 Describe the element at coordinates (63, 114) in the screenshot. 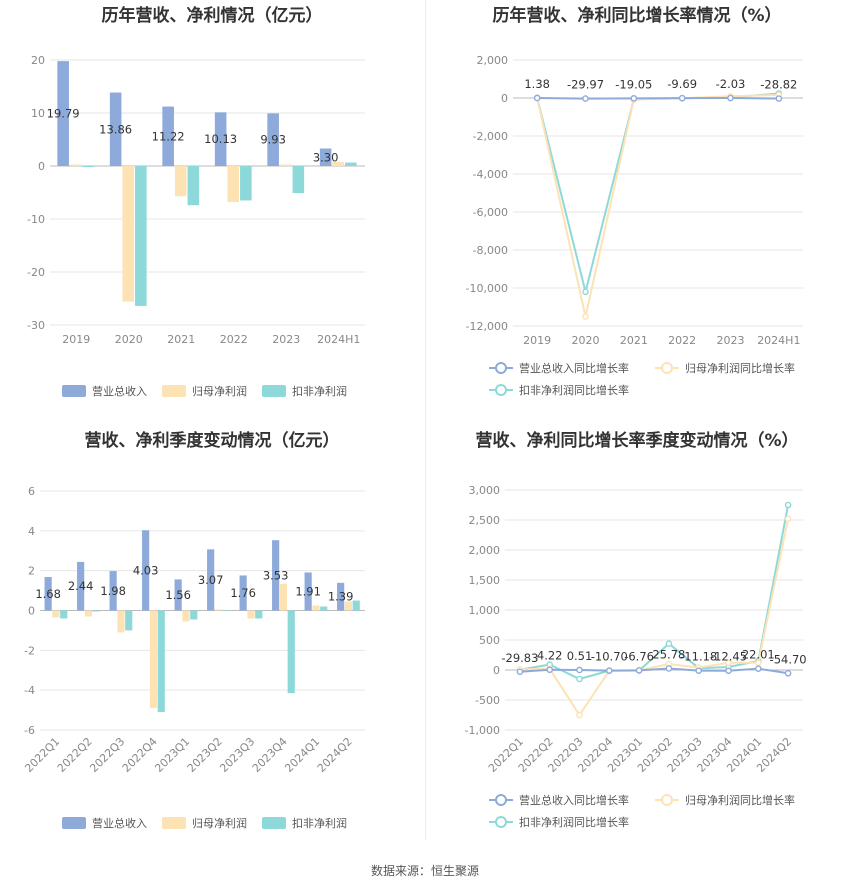

I see `data-label: 19.79` at that location.